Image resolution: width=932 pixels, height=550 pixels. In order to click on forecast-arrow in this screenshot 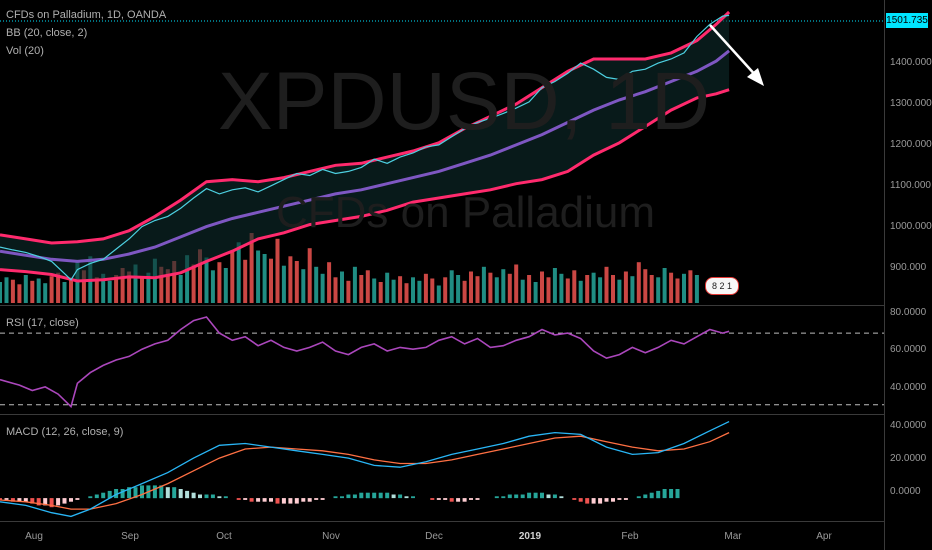, I will do `click(736, 55)`.